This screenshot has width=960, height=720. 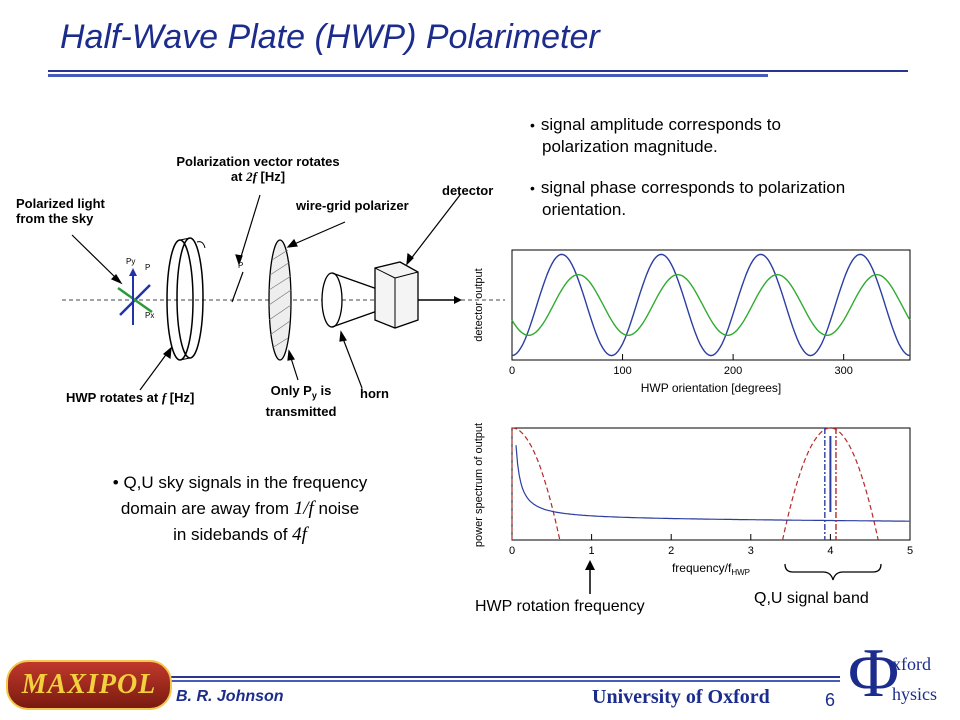 I want to click on chart1-ylabel: detector output, so click(x=479, y=304).